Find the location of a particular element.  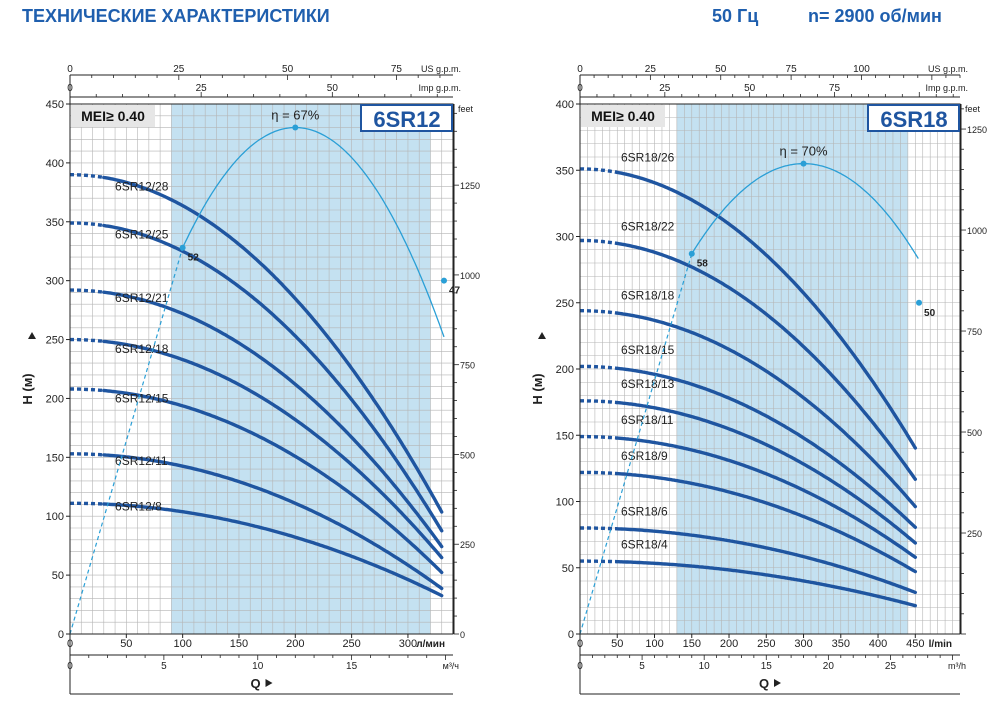

curve-6SR18/18 is located at coordinates (766, 410).